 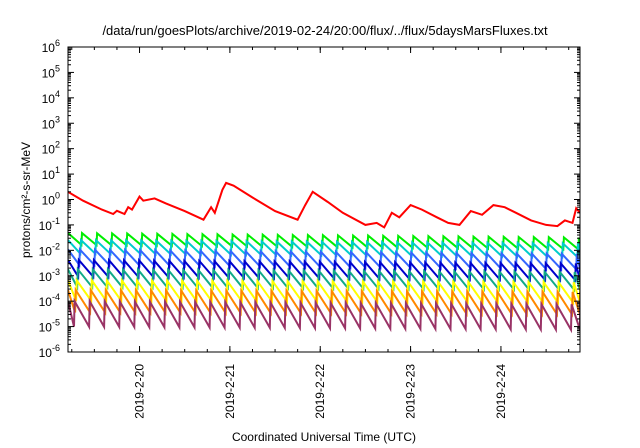 I want to click on y-tick-label: 10⁻⁵, so click(x=49, y=326).